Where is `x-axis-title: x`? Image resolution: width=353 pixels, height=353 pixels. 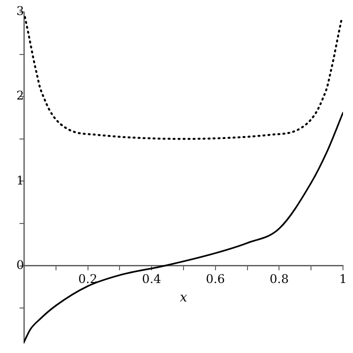 x-axis-title: x is located at coordinates (184, 298).